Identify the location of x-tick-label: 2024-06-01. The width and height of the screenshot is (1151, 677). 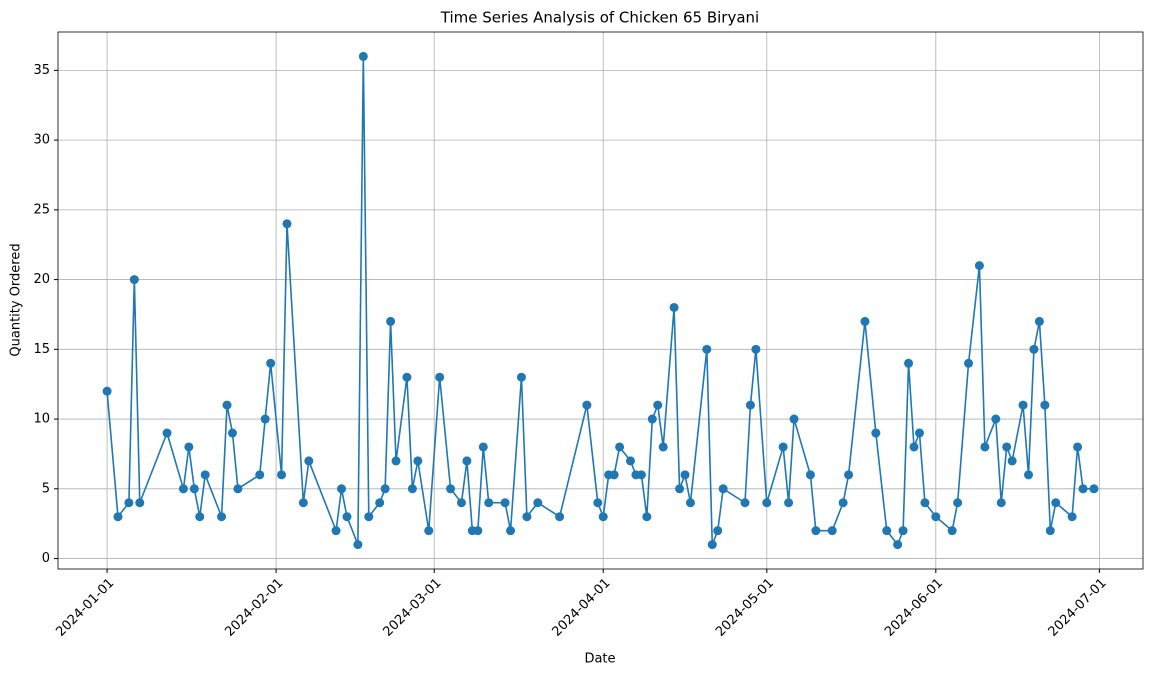
(914, 608).